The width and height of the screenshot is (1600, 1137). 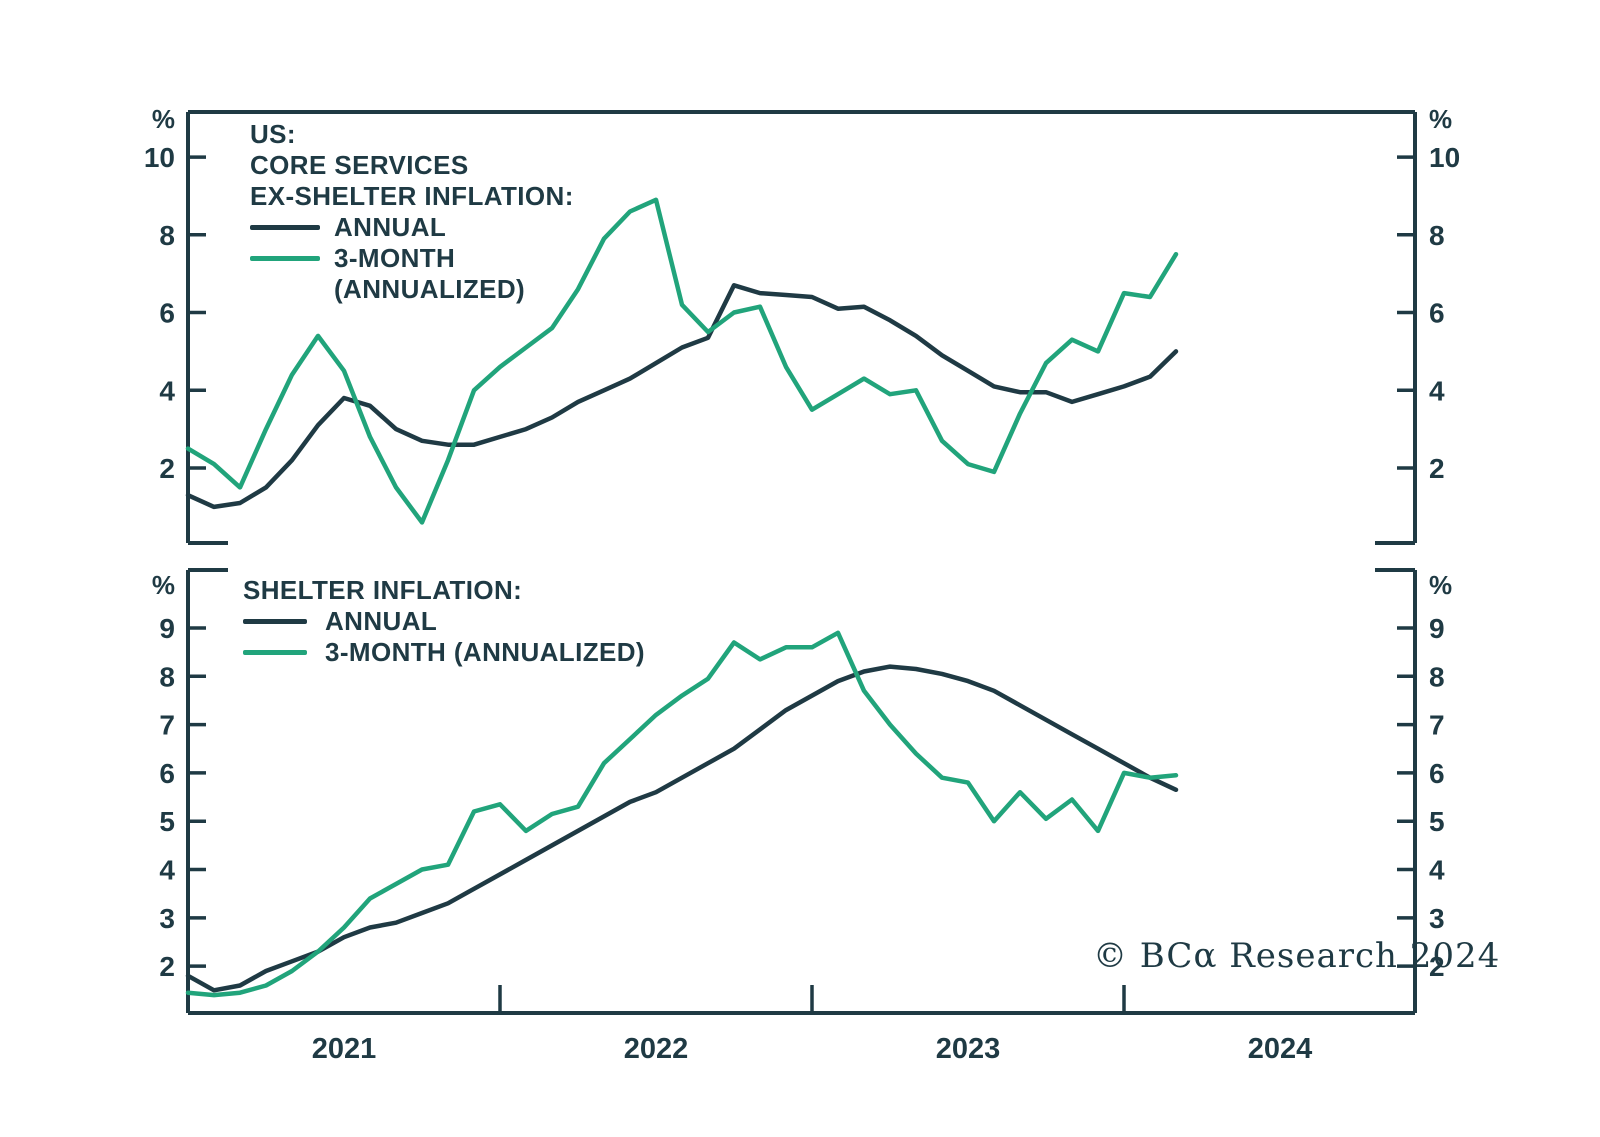 What do you see at coordinates (682, 396) in the screenshot?
I see `top-annual-series-line` at bounding box center [682, 396].